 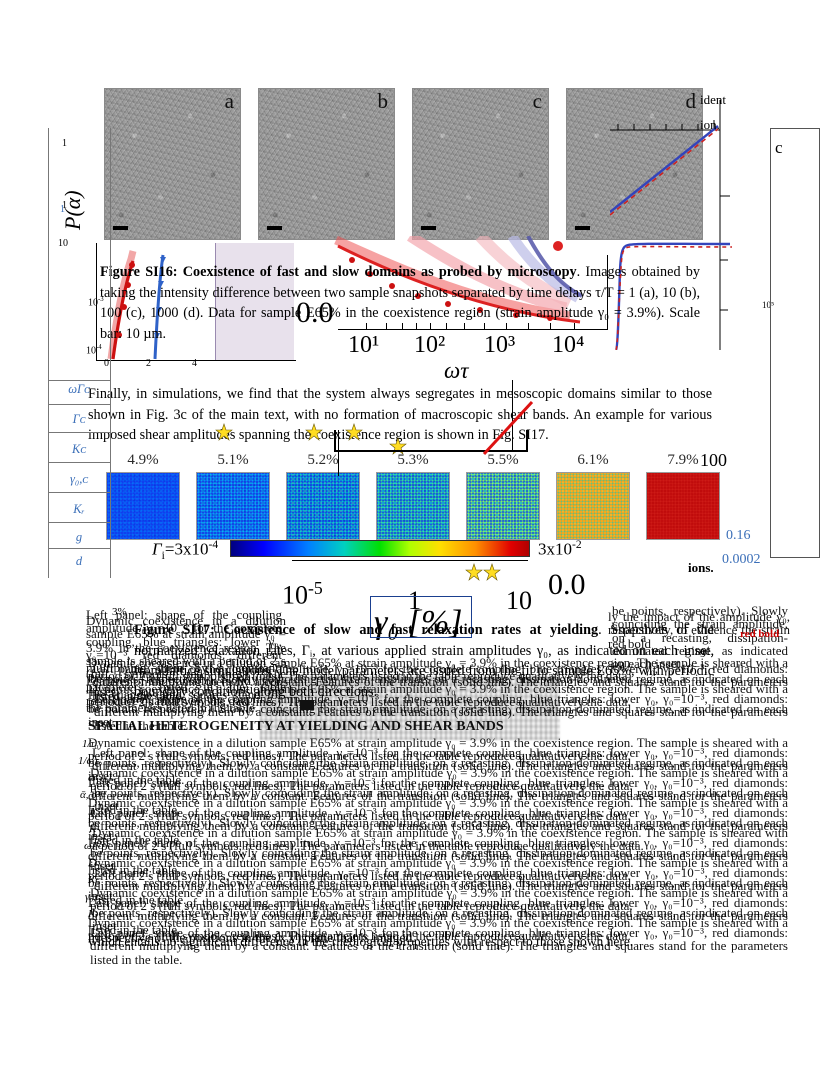 I want to click on overlay-zero-label: 0.0, so click(x=567, y=584).